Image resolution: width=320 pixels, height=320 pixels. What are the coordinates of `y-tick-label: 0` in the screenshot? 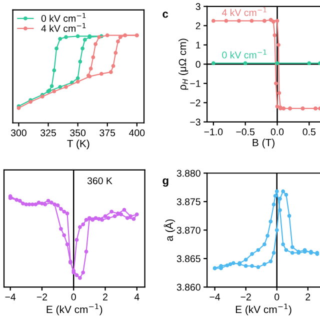 It's located at (198, 64).